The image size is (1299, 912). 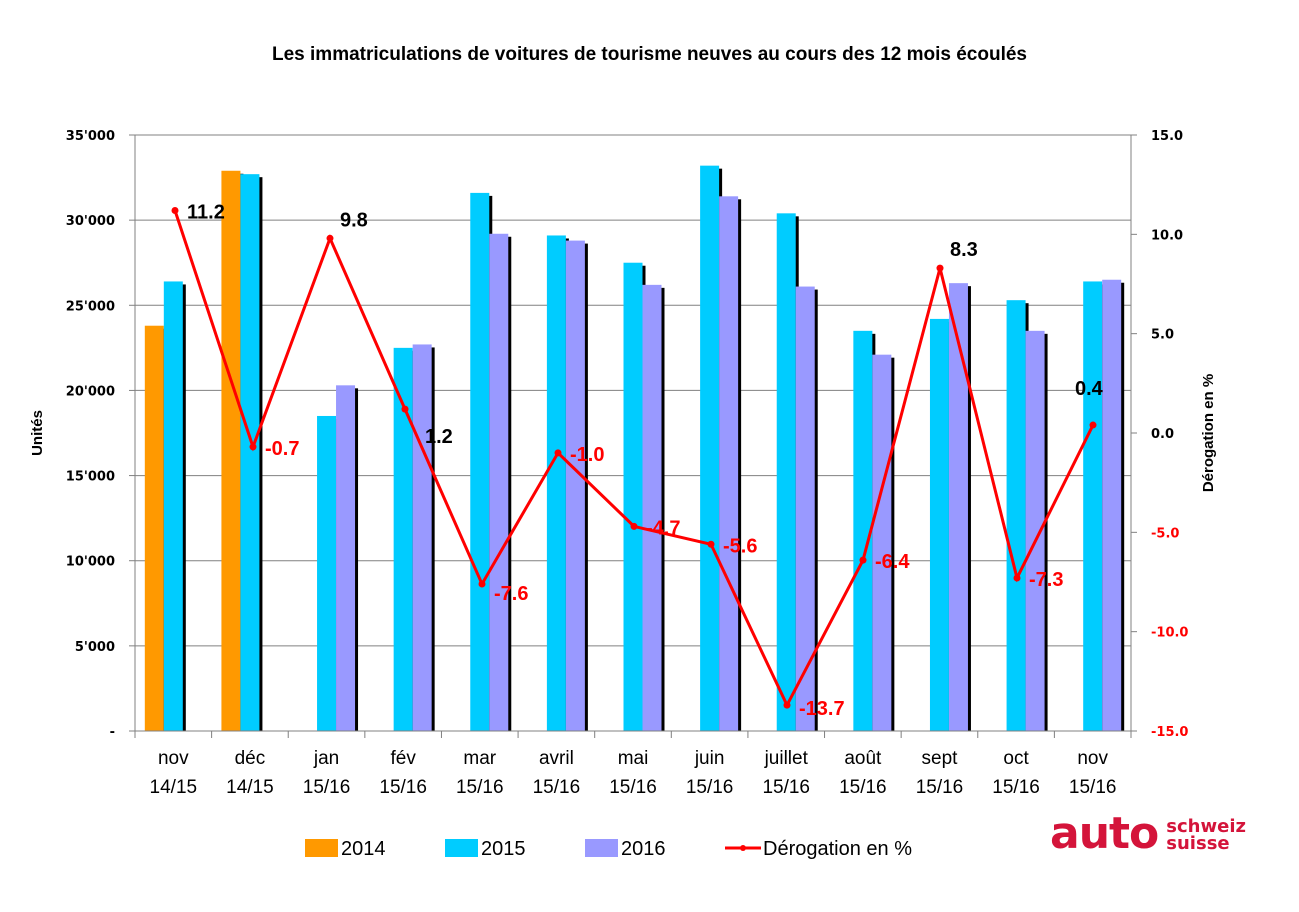 What do you see at coordinates (964, 250) in the screenshot?
I see `data-label: 8.3` at bounding box center [964, 250].